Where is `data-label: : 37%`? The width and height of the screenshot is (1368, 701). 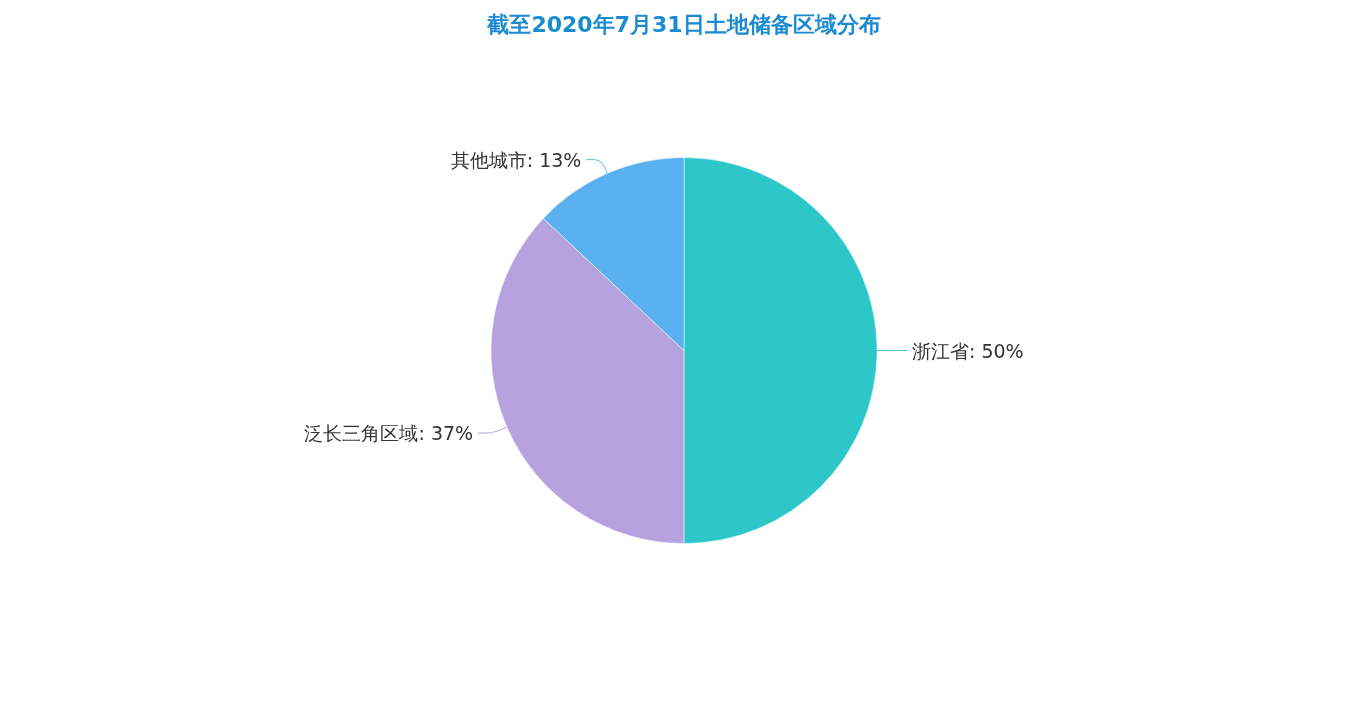
data-label: : 37% is located at coordinates (446, 433).